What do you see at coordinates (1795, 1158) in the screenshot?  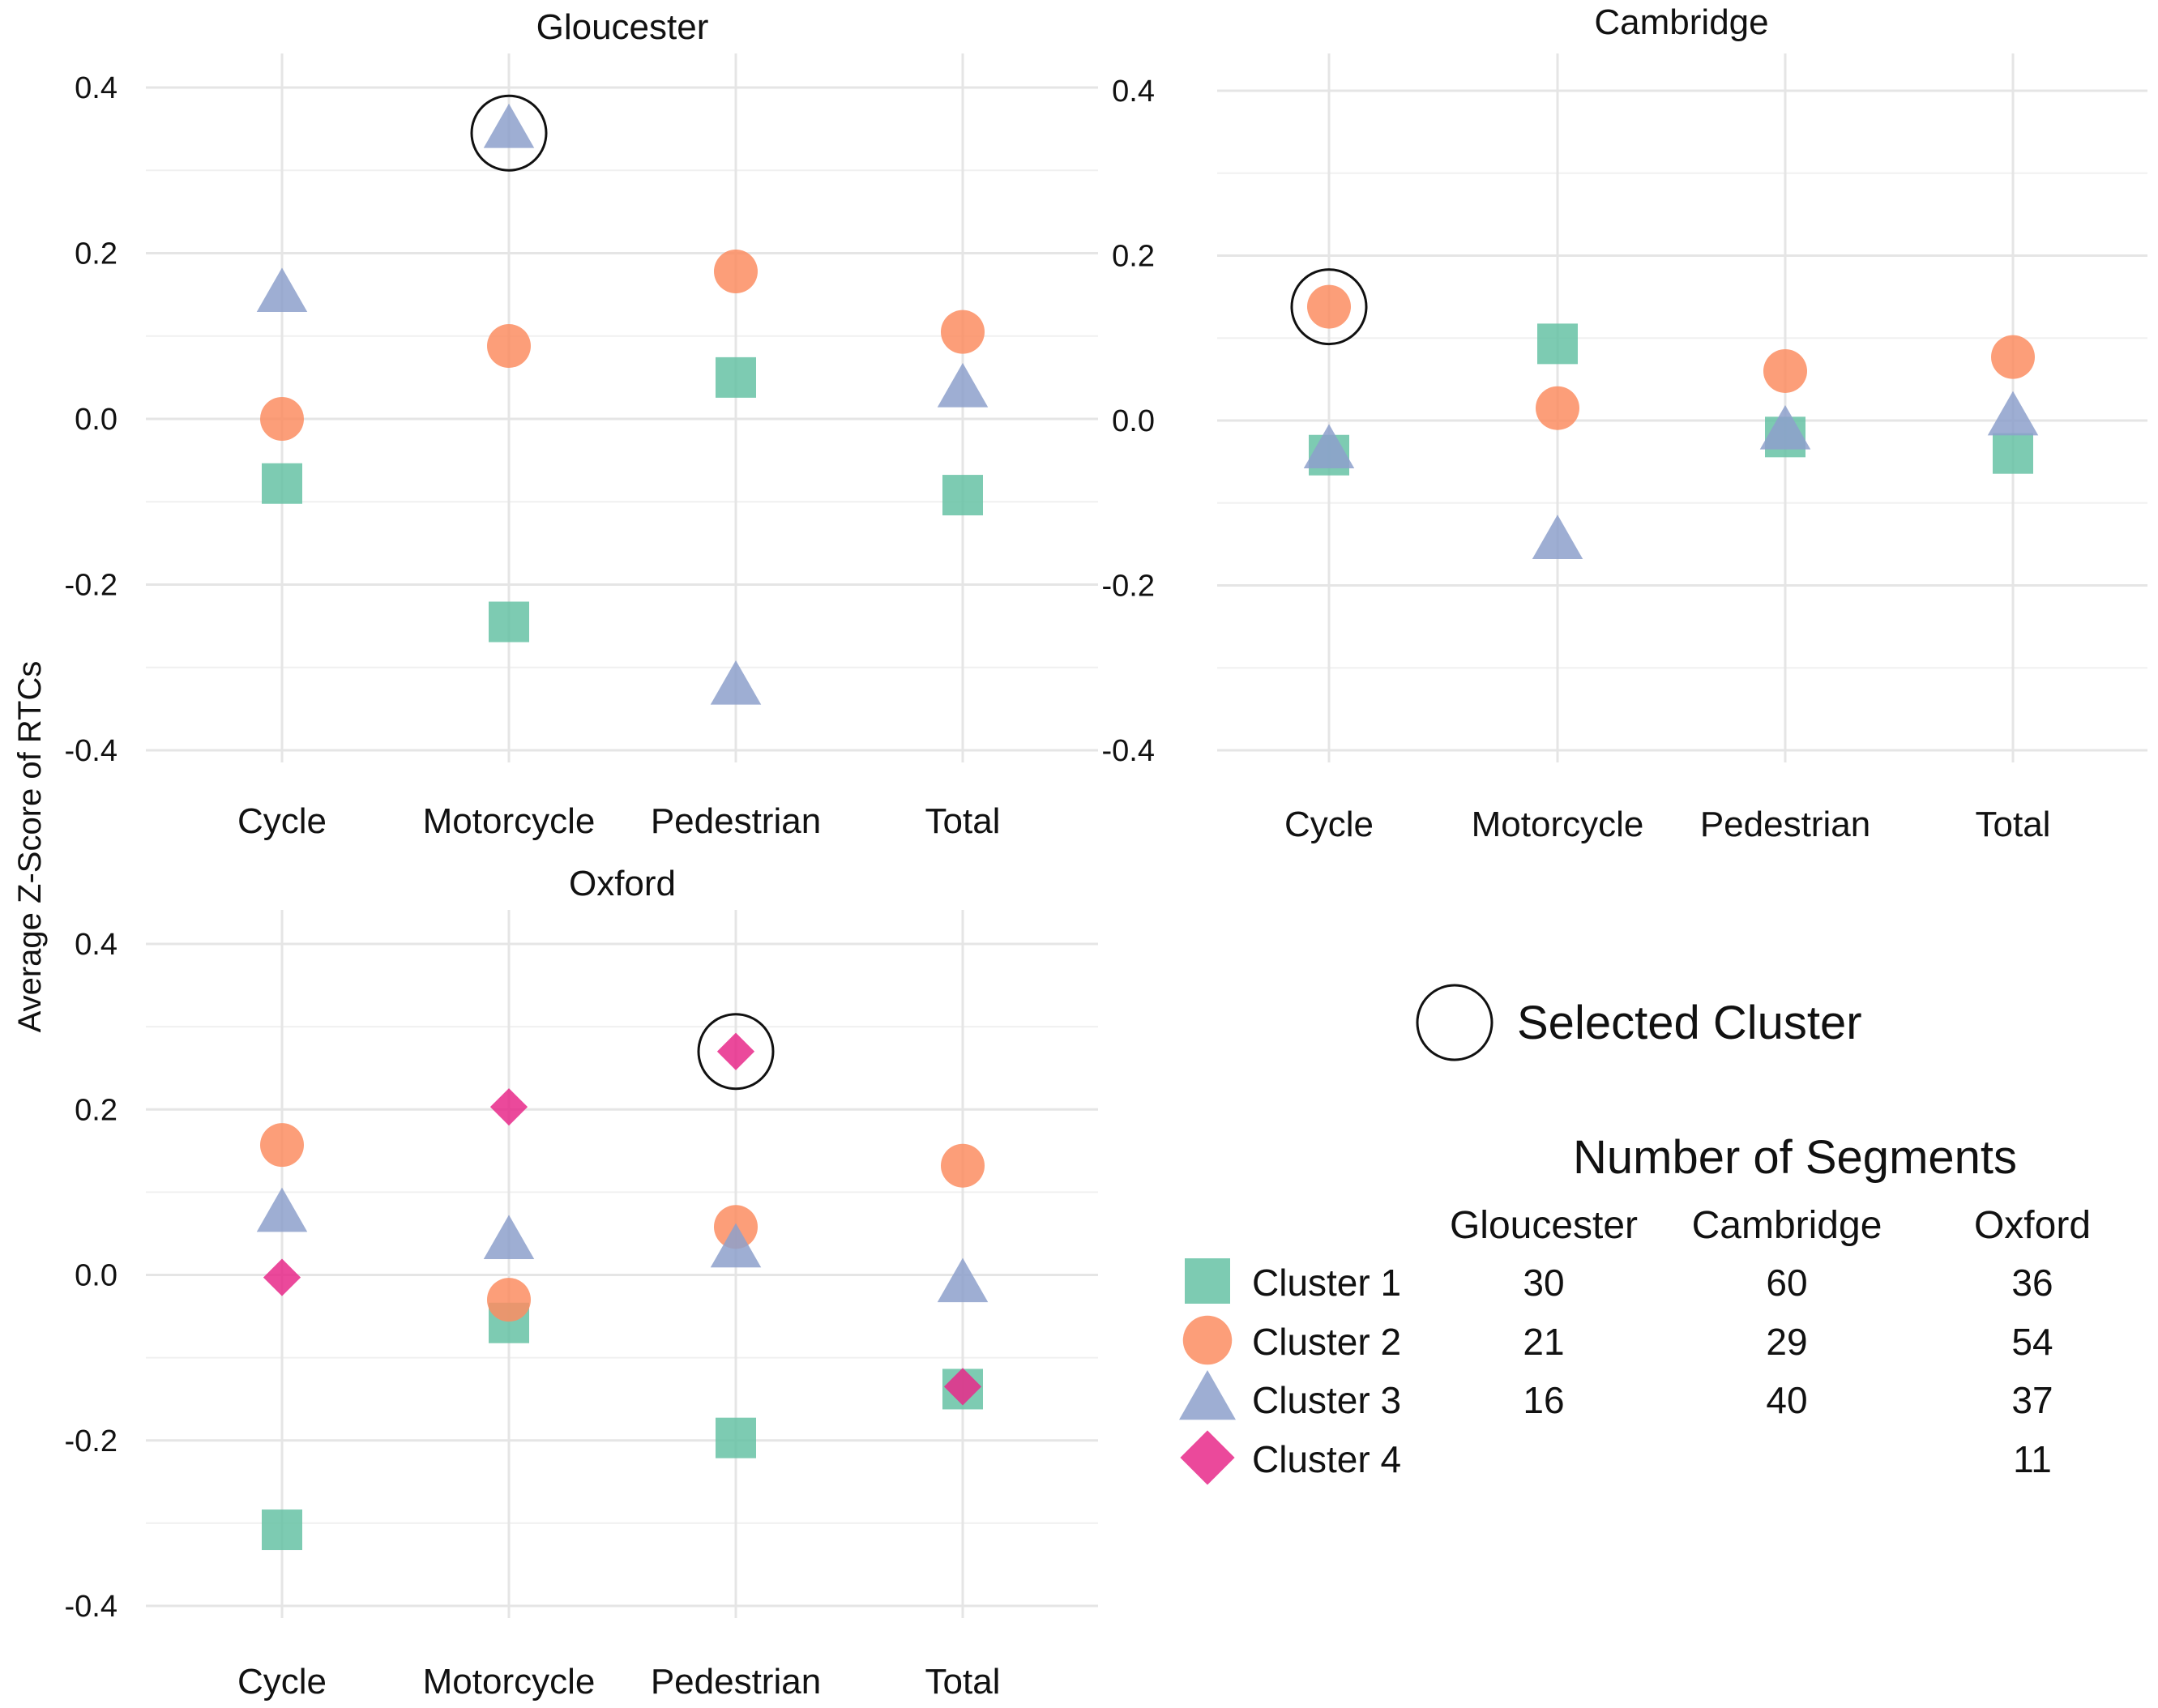 I see `legend-segments-title: Number of Segments` at bounding box center [1795, 1158].